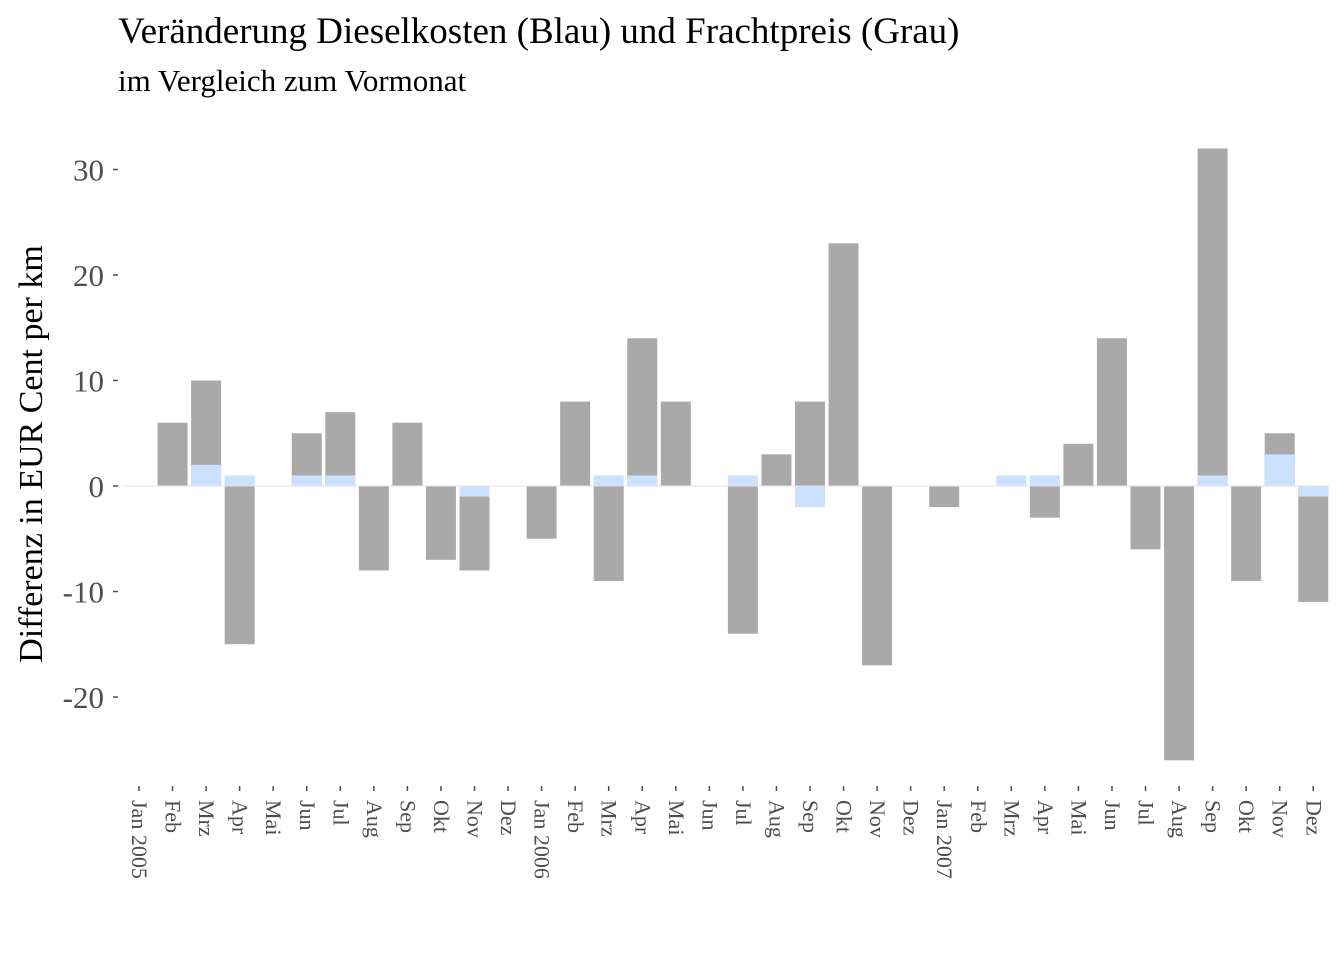 This screenshot has width=1344, height=960. I want to click on y-tick-label: 0, so click(97, 486).